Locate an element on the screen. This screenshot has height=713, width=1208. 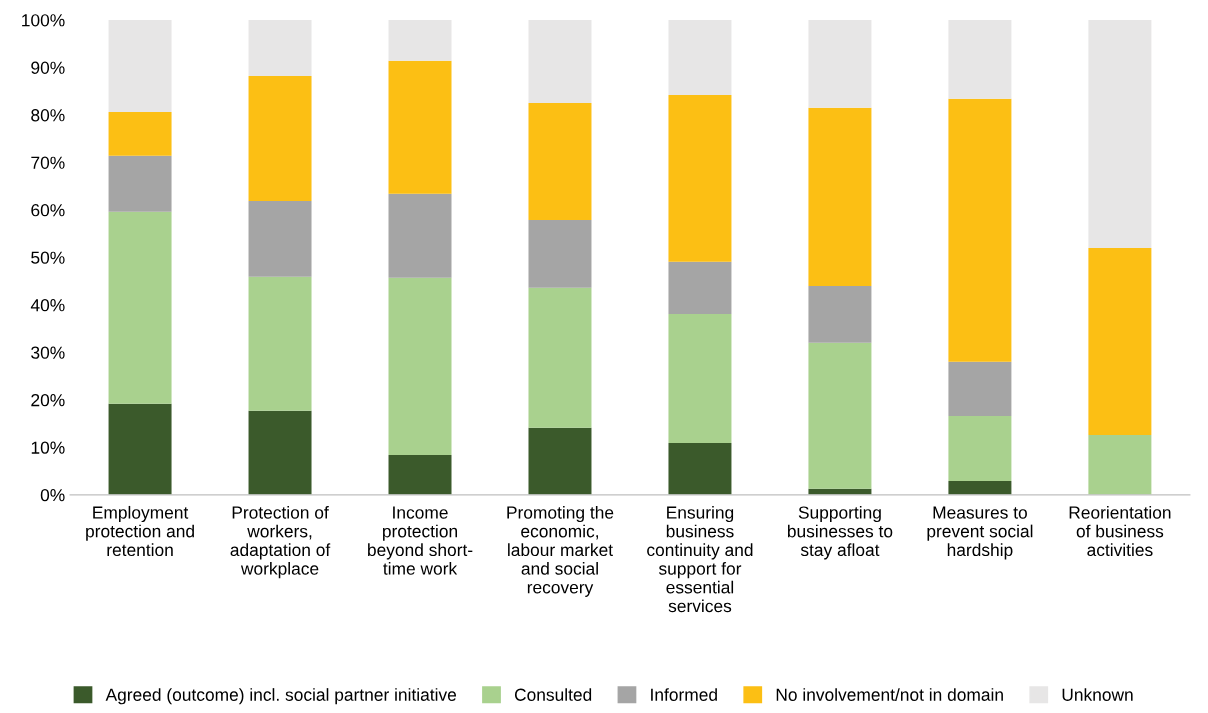
y-tick-label: 80% is located at coordinates (48, 115).